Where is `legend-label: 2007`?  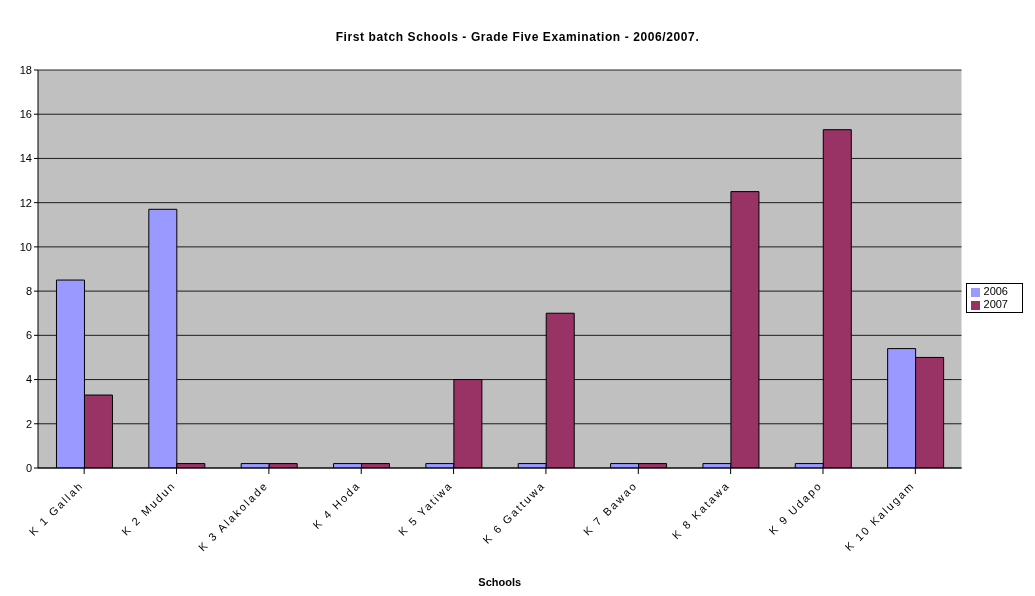 legend-label: 2007 is located at coordinates (995, 304).